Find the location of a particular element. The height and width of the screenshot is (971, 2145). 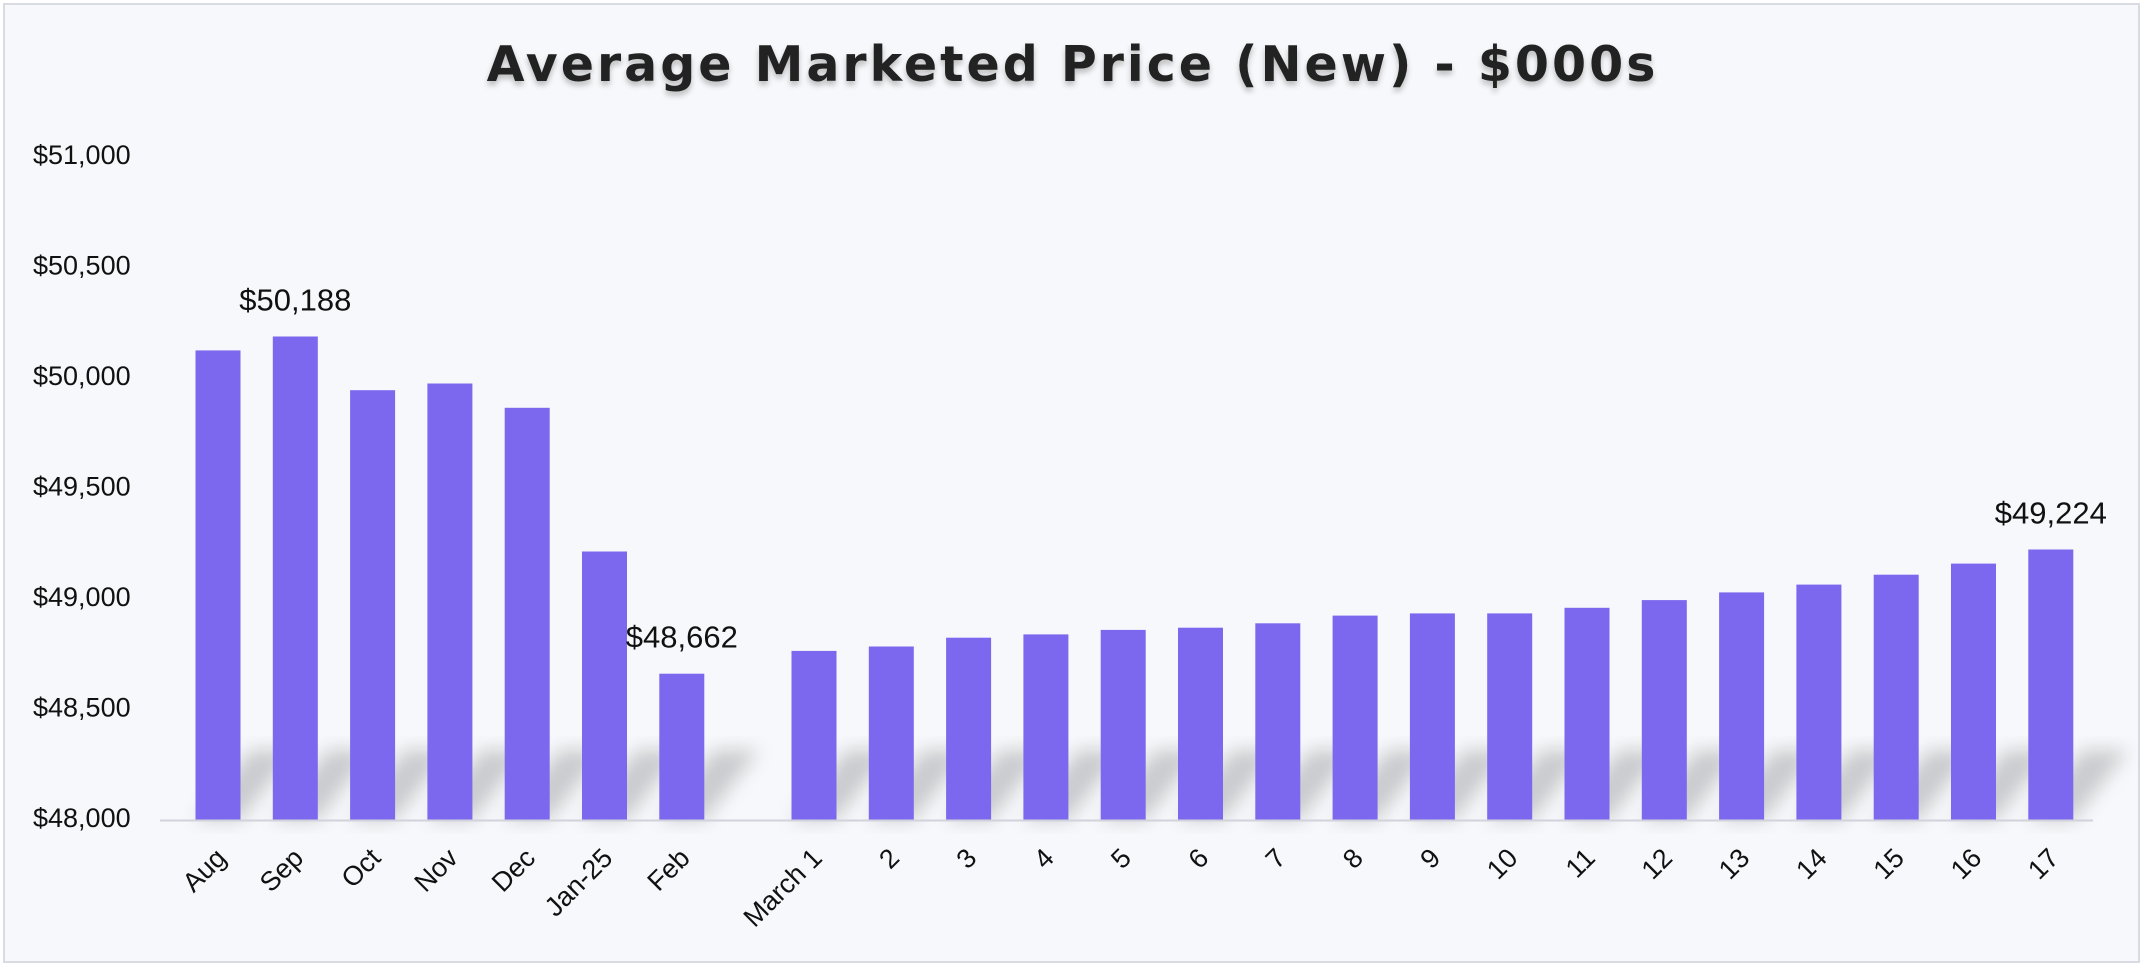

x-tick-label: 3 is located at coordinates (967, 859).